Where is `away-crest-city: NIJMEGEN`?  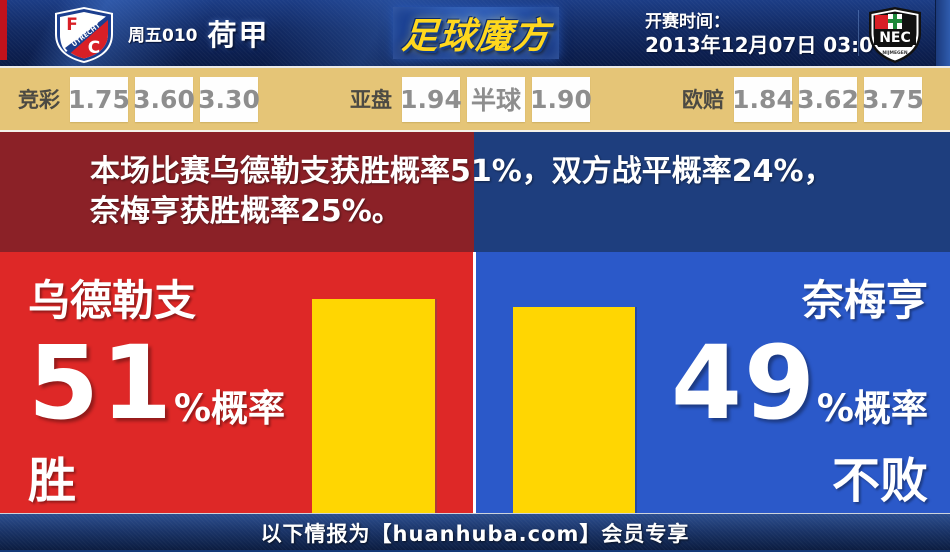
away-crest-city: NIJMEGEN is located at coordinates (894, 53).